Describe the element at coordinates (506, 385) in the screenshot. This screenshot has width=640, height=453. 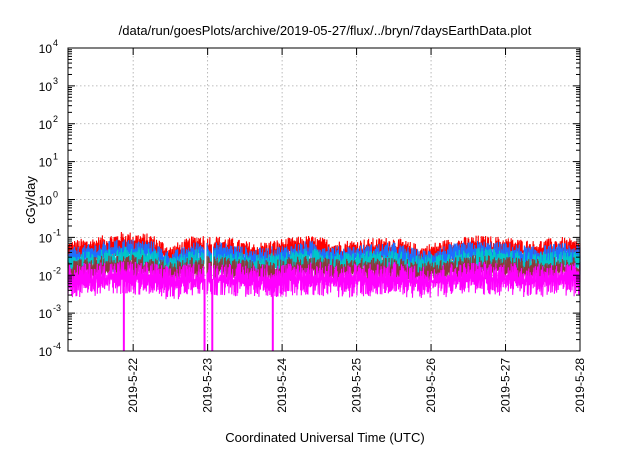
I see `x-tick-label: 2019-5-27` at that location.